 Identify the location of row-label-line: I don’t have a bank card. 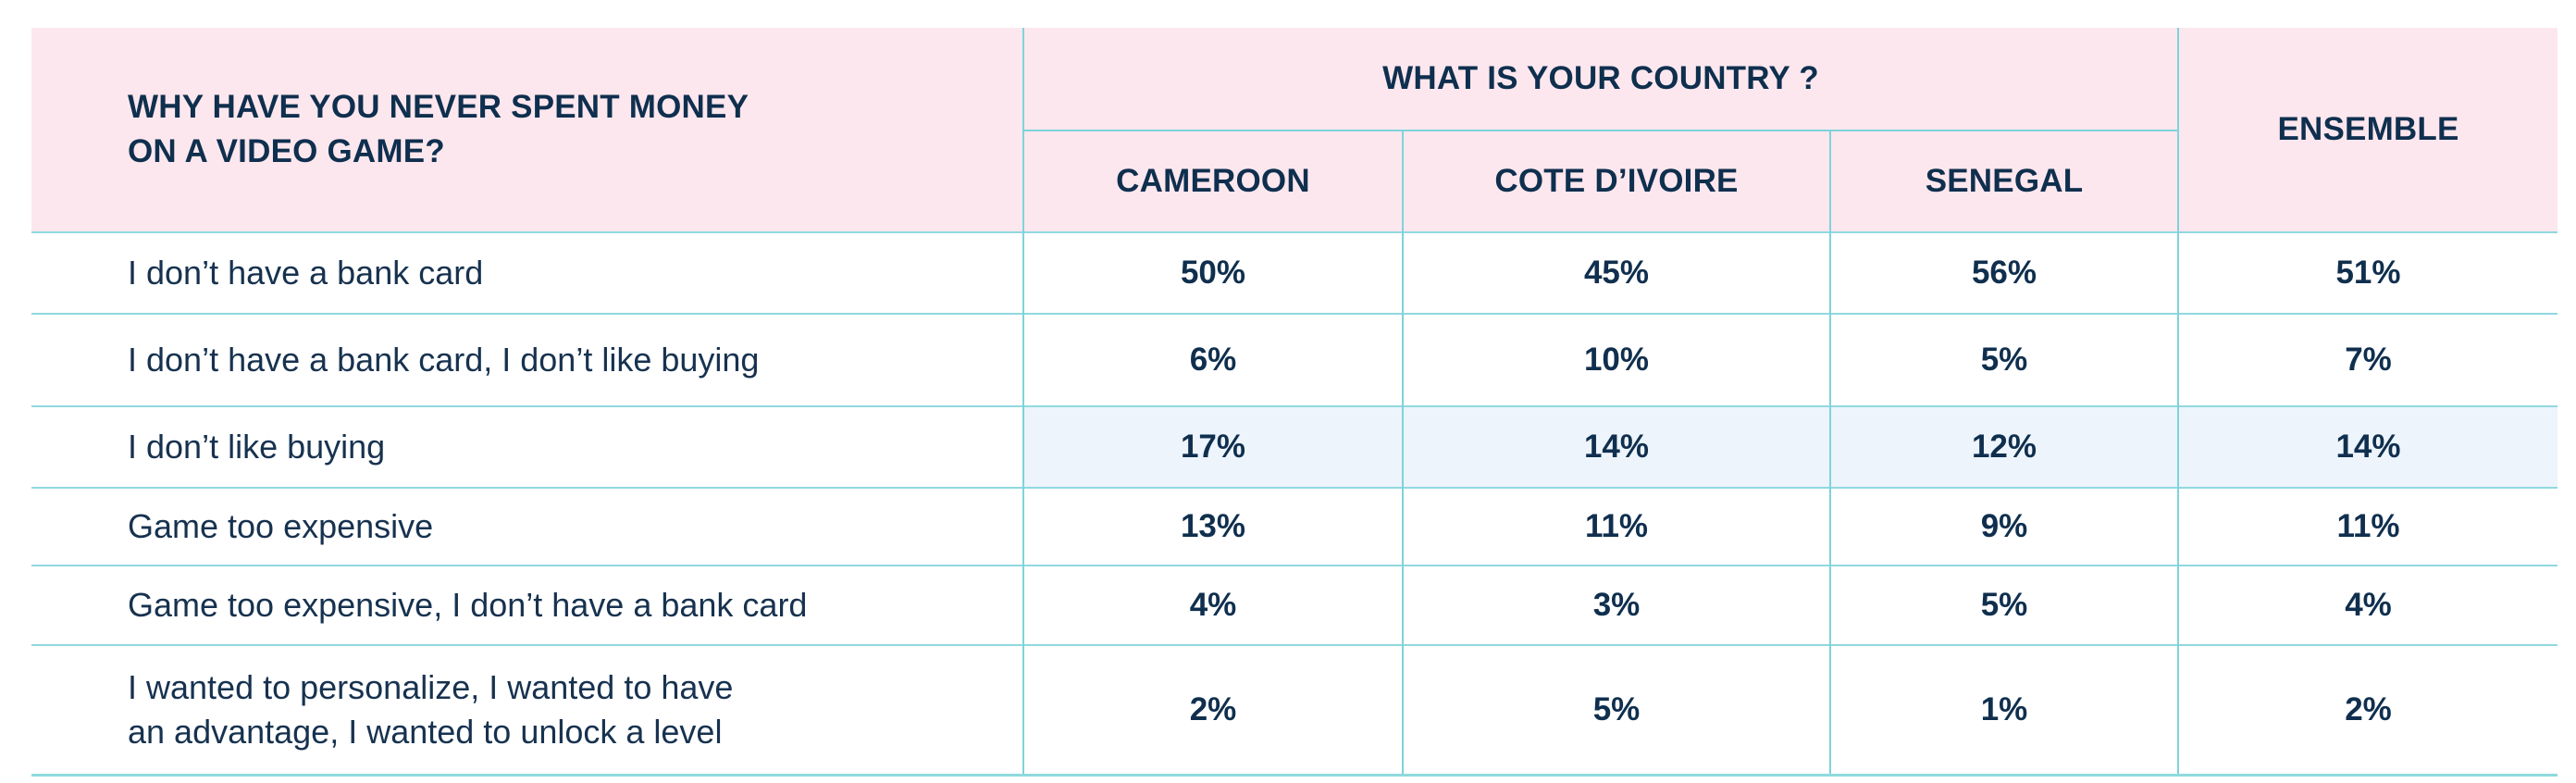
(306, 273).